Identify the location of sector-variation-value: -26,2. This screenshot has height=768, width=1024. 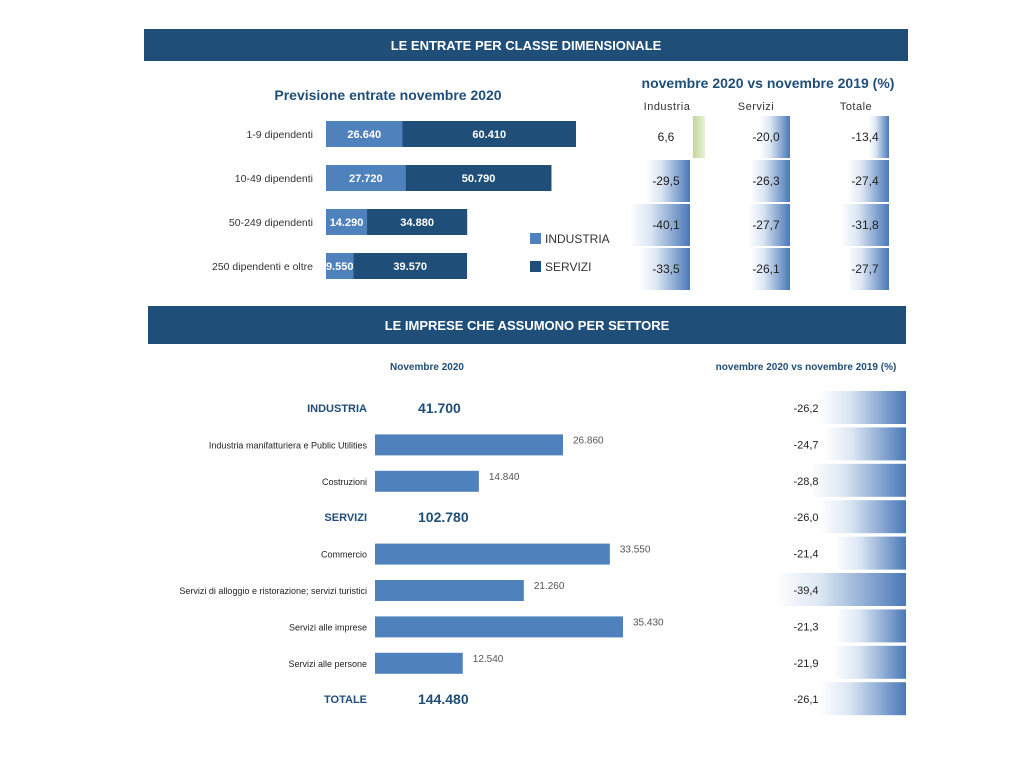
(805, 409).